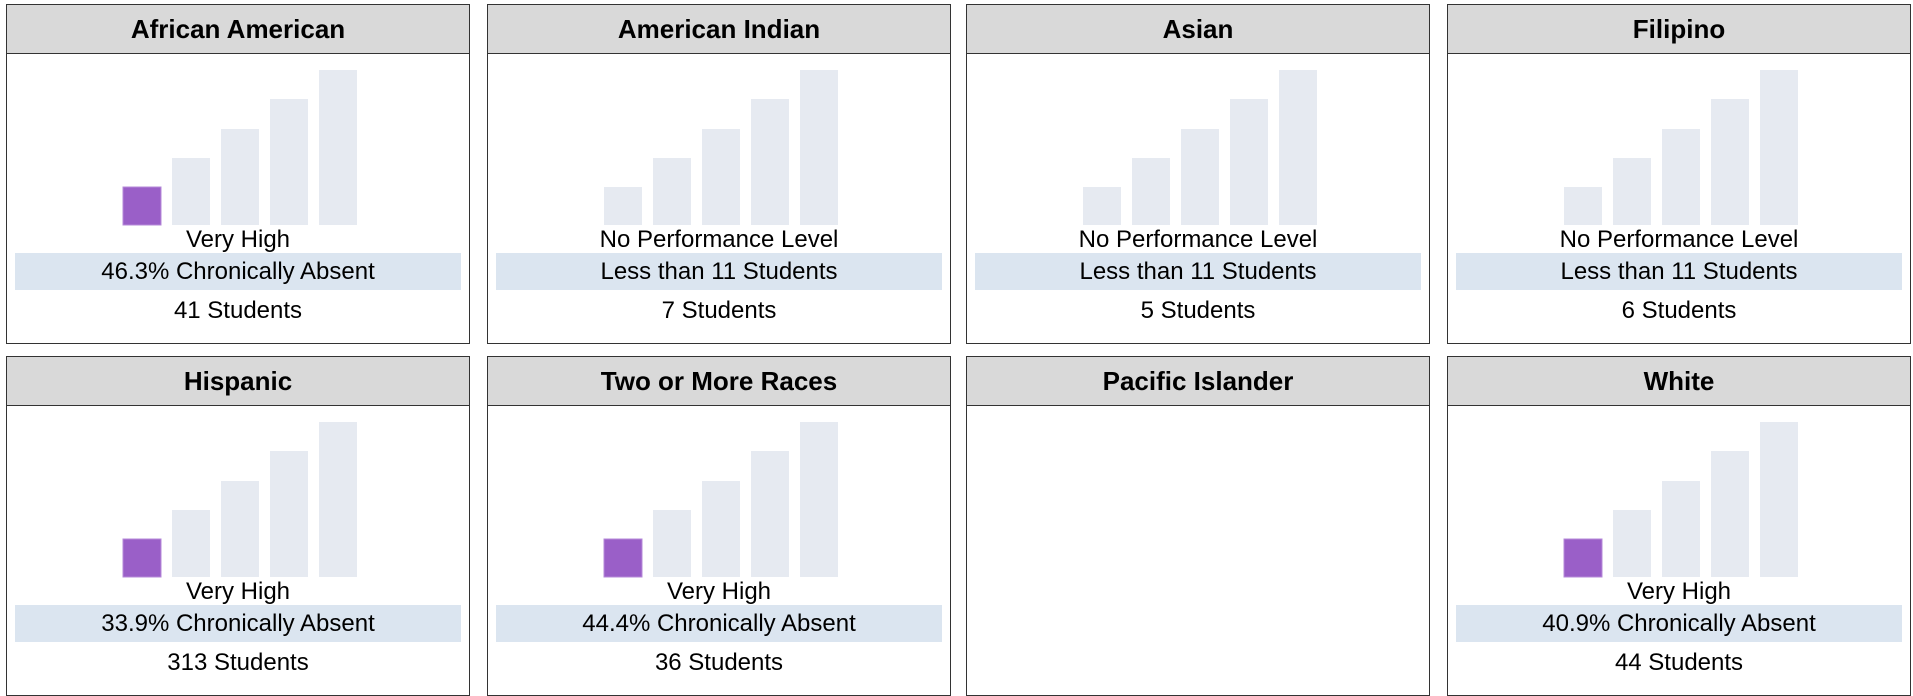 The image size is (1913, 696). I want to click on students-label: 36 Students, so click(719, 662).